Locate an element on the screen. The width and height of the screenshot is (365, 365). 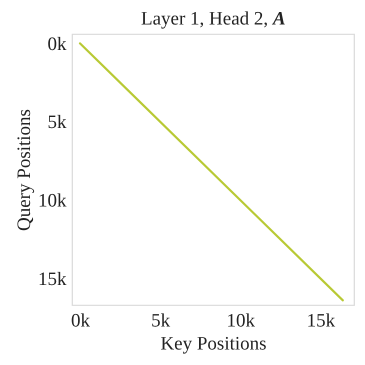
y-tick-label: 10k is located at coordinates (52, 201).